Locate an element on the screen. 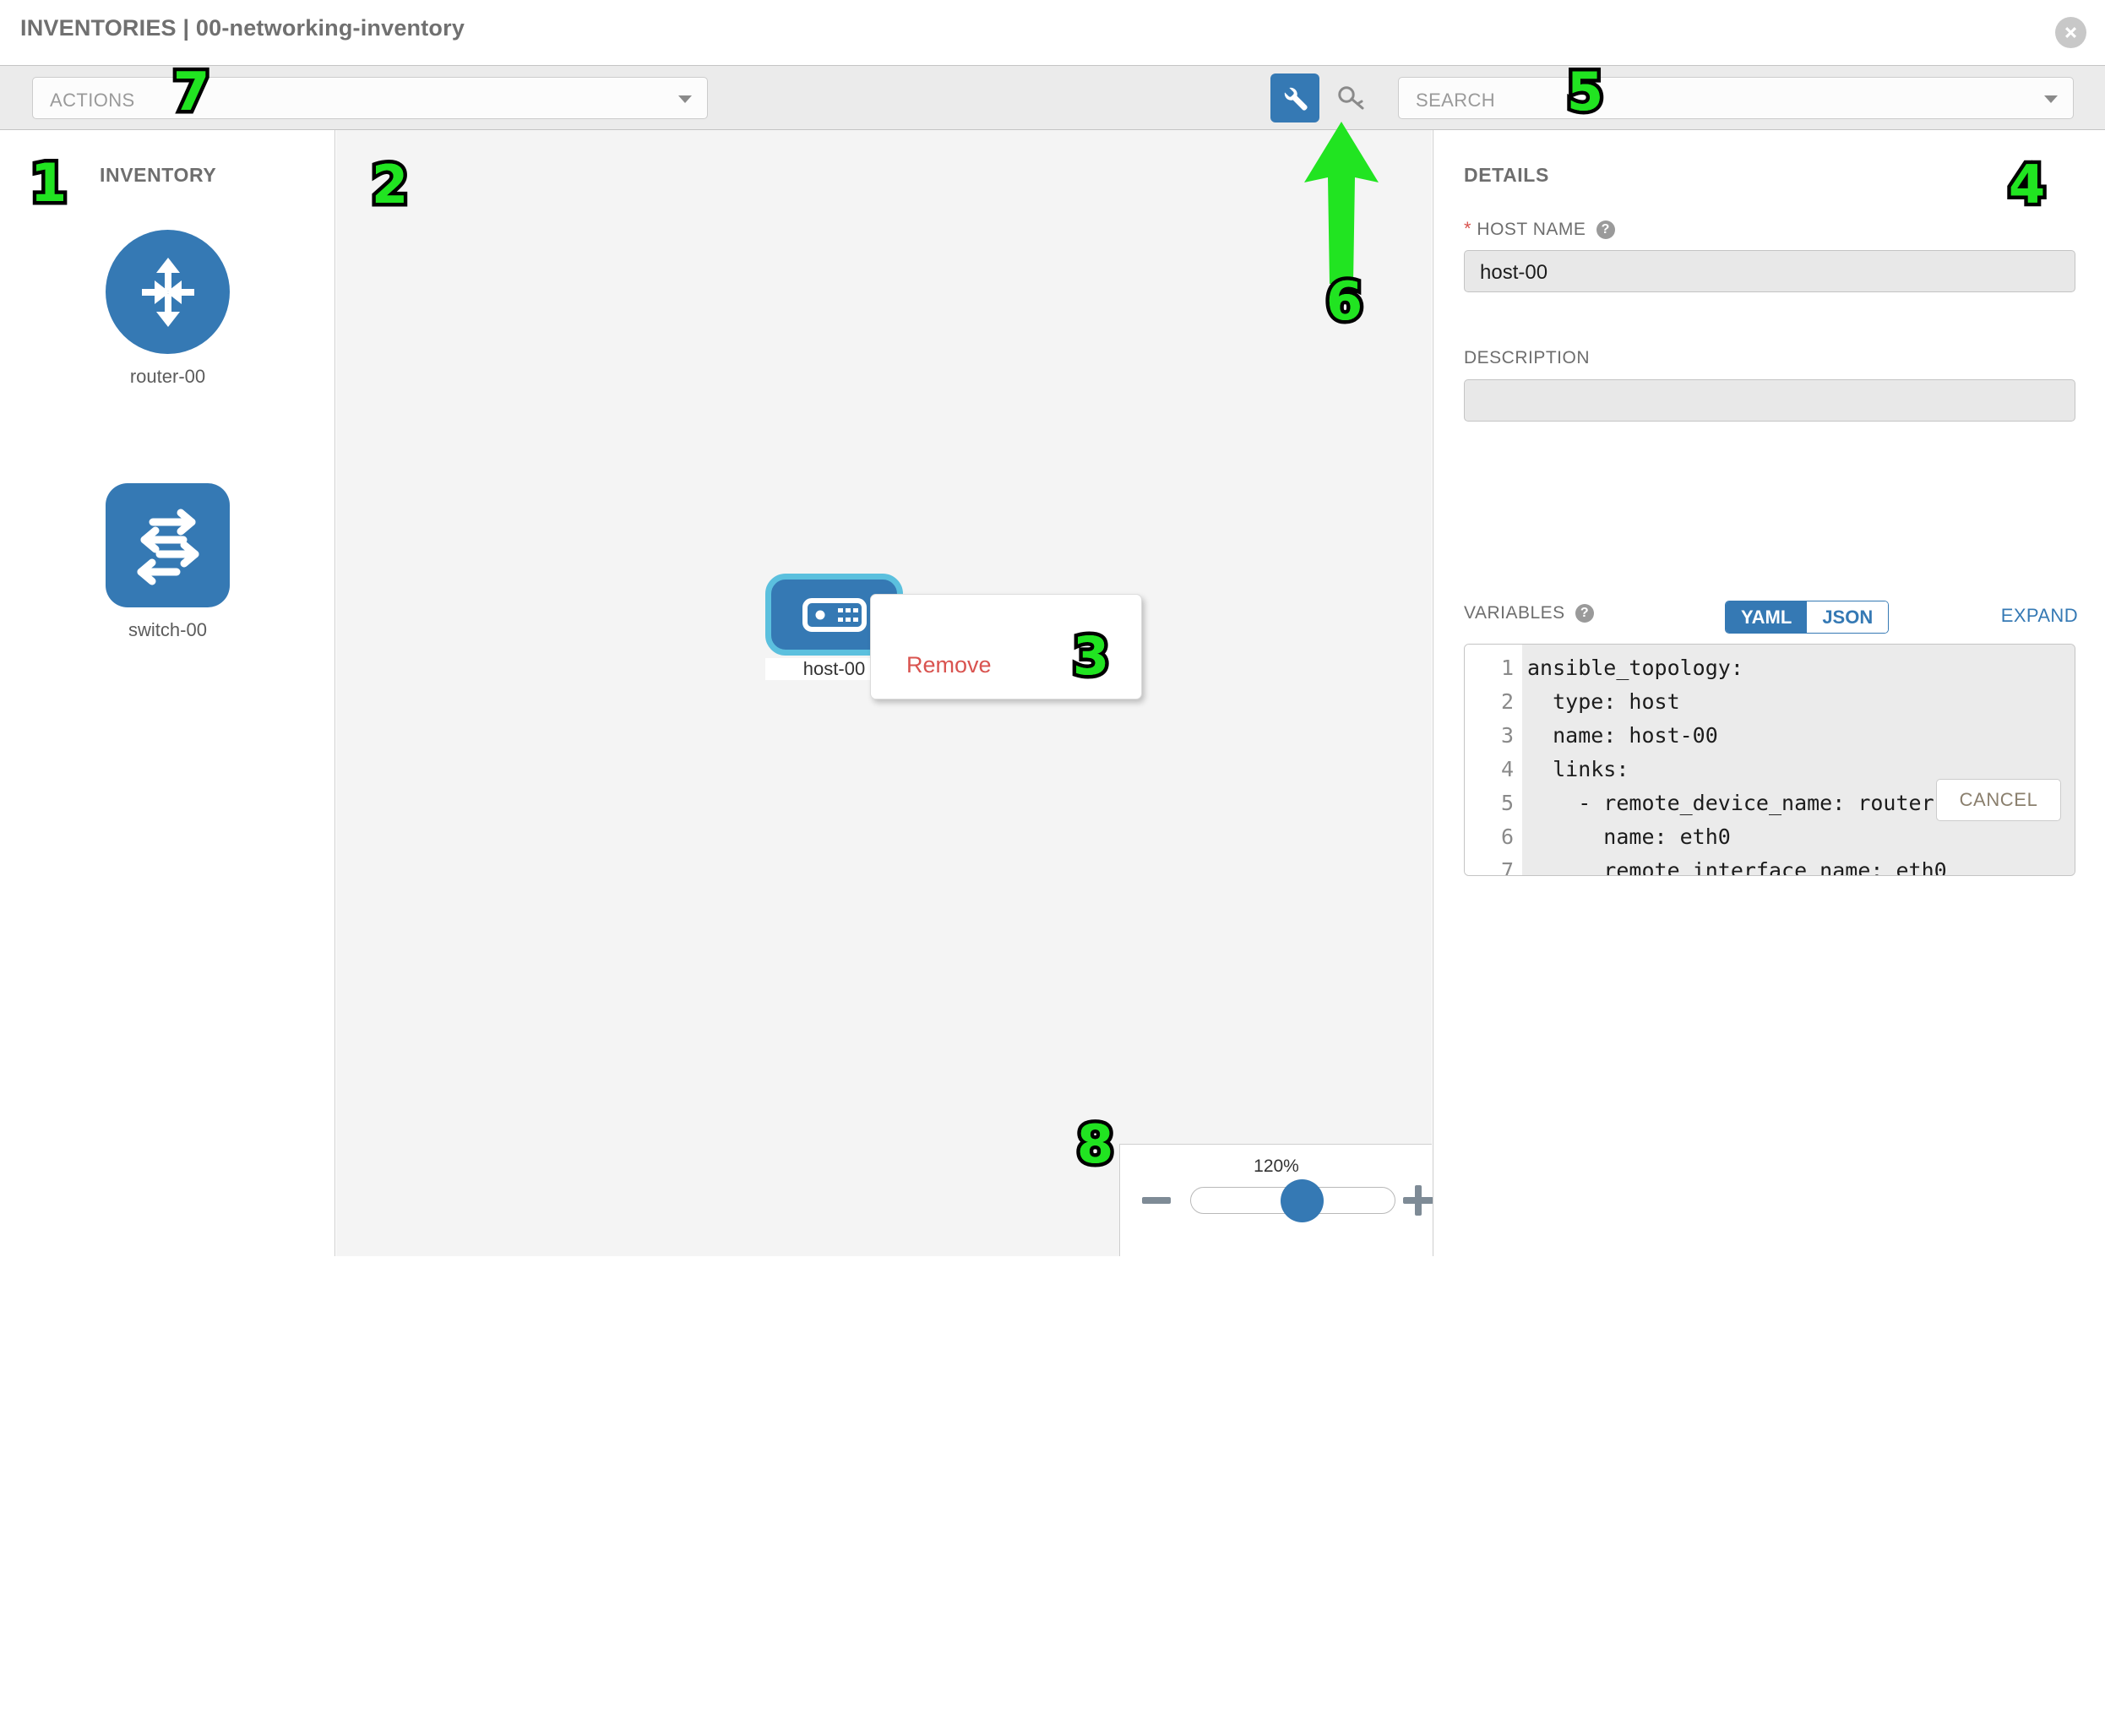  server-icon is located at coordinates (834, 614).